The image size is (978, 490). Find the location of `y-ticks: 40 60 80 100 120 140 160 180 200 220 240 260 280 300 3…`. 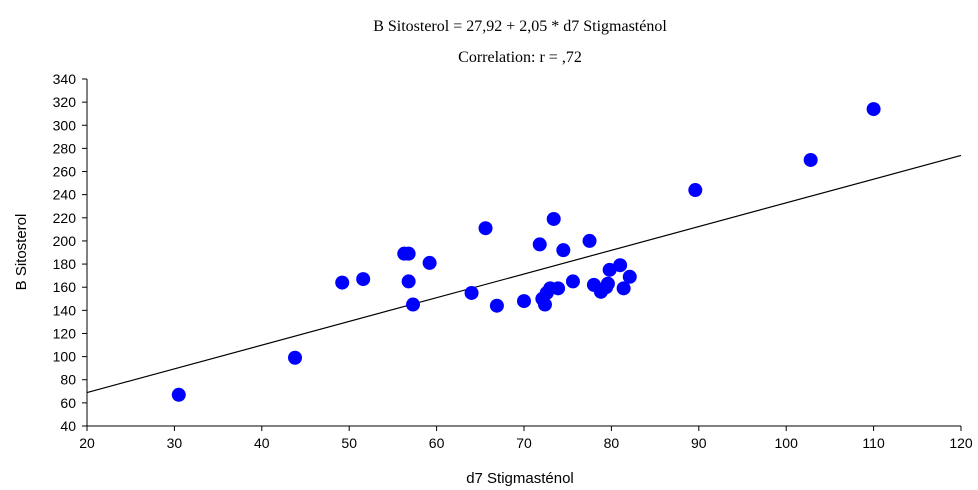

y-ticks: 40 60 80 100 120 140 160 180 200 220 240 260 280 300 3… is located at coordinates (70, 252).